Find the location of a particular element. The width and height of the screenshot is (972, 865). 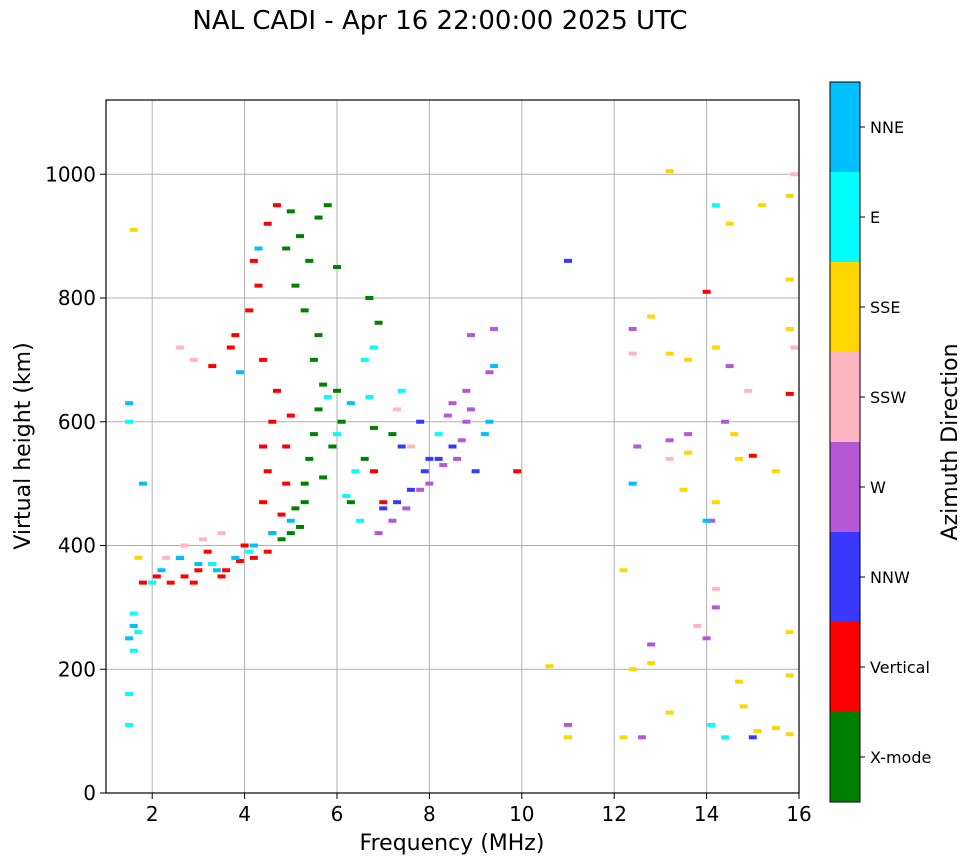

x-tick-label: 8 is located at coordinates (429, 814).